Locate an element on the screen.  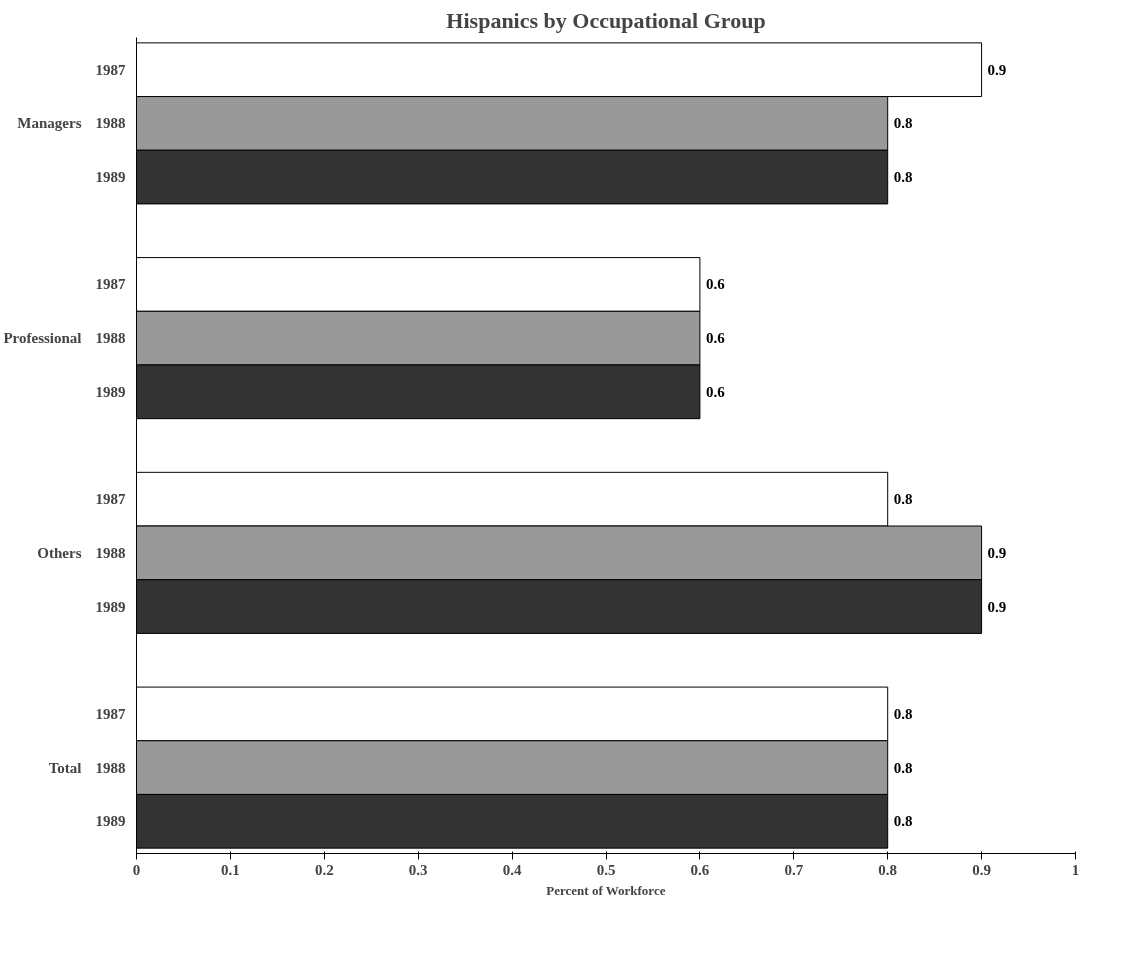
series-label: 1987 is located at coordinates (110, 69).